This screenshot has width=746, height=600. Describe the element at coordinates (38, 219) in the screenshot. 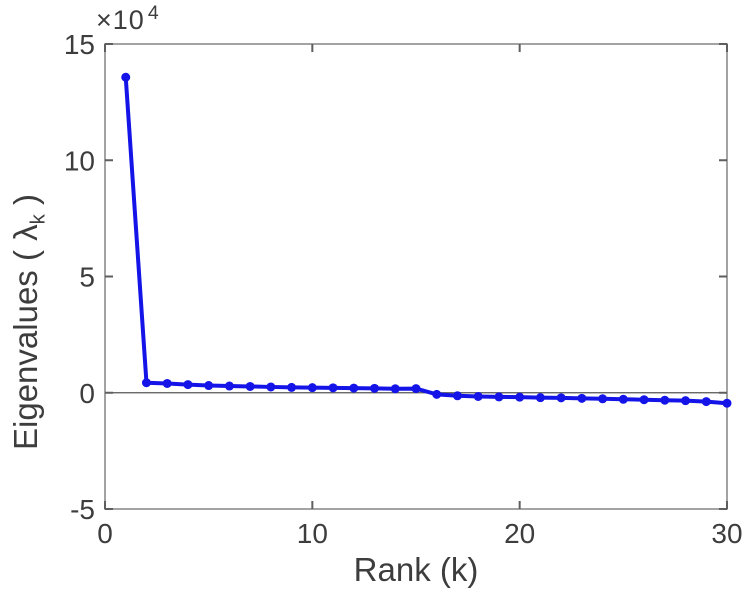

I see `ylabel-subscript: k` at that location.